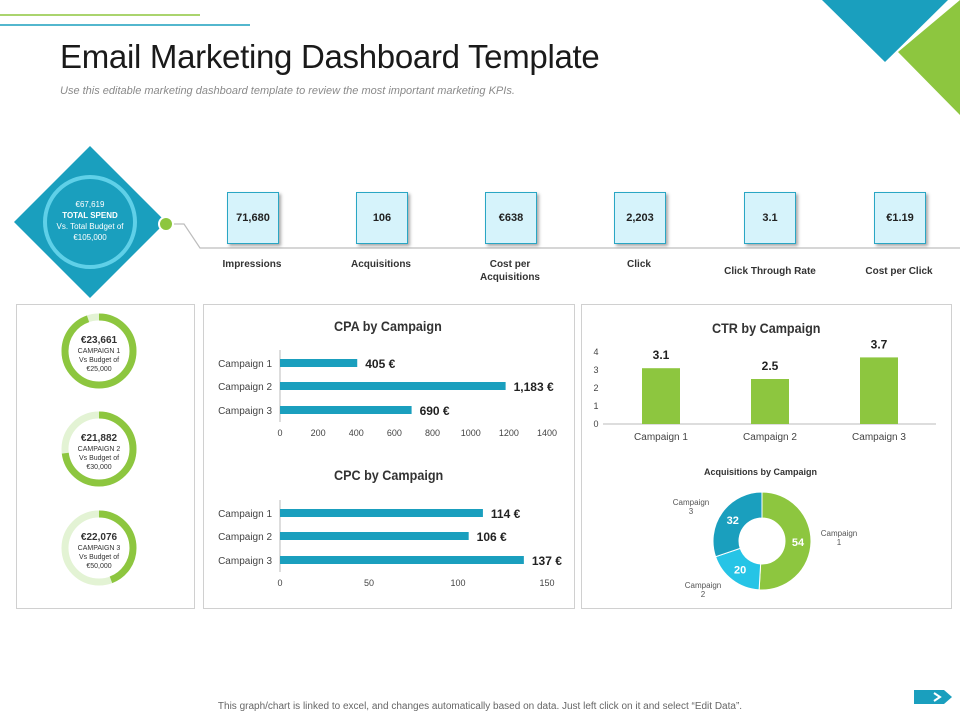 Image resolution: width=960 pixels, height=720 pixels. What do you see at coordinates (899, 271) in the screenshot?
I see `kpi-cost-per-click-label: Cost per Click` at bounding box center [899, 271].